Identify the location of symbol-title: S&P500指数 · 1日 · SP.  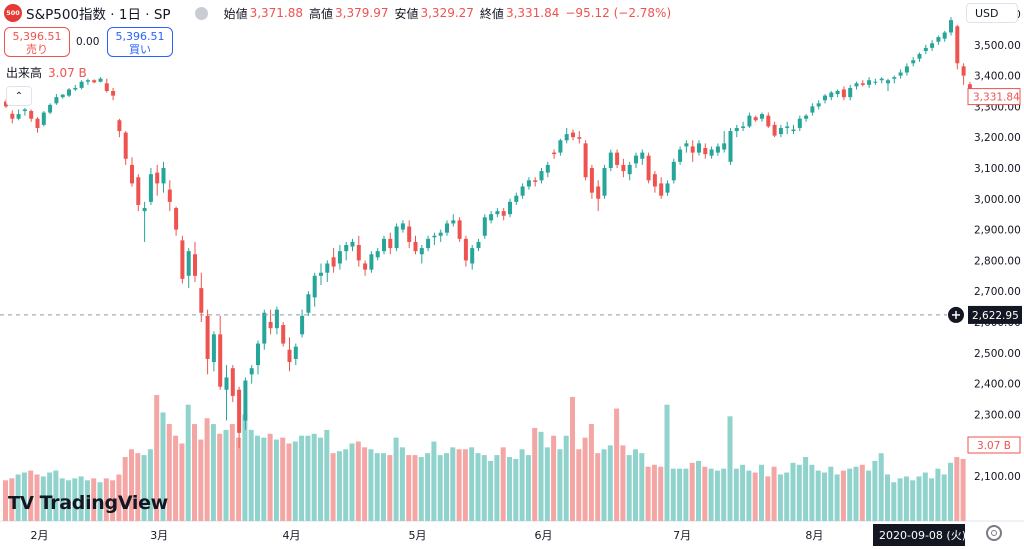
(98, 15).